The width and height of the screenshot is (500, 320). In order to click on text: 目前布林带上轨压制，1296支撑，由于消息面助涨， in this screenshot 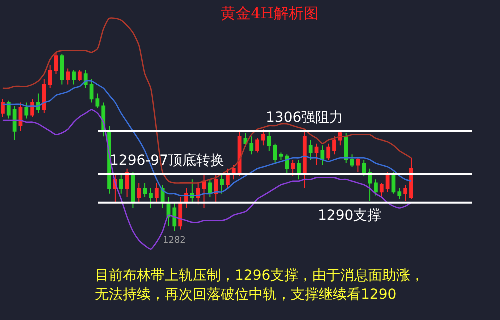, I will do `click(260, 276)`.